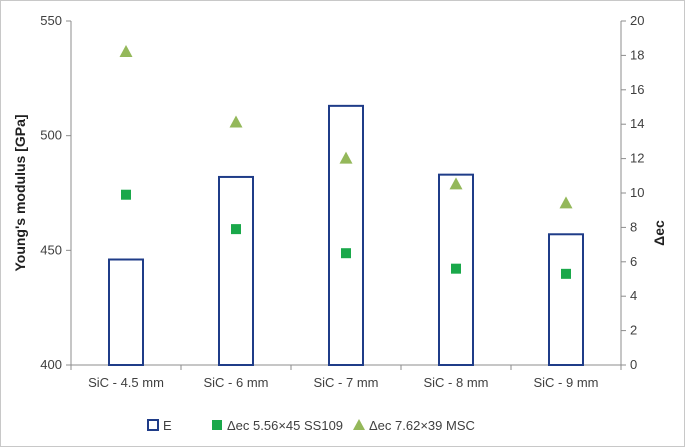  What do you see at coordinates (167, 425) in the screenshot?
I see `legend-label: E` at bounding box center [167, 425].